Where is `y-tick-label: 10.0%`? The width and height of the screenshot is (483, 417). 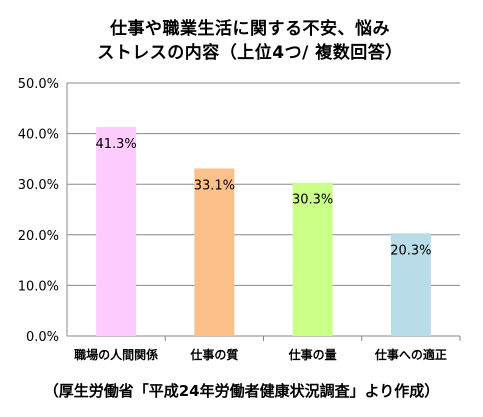
y-tick-label: 10.0% is located at coordinates (38, 286).